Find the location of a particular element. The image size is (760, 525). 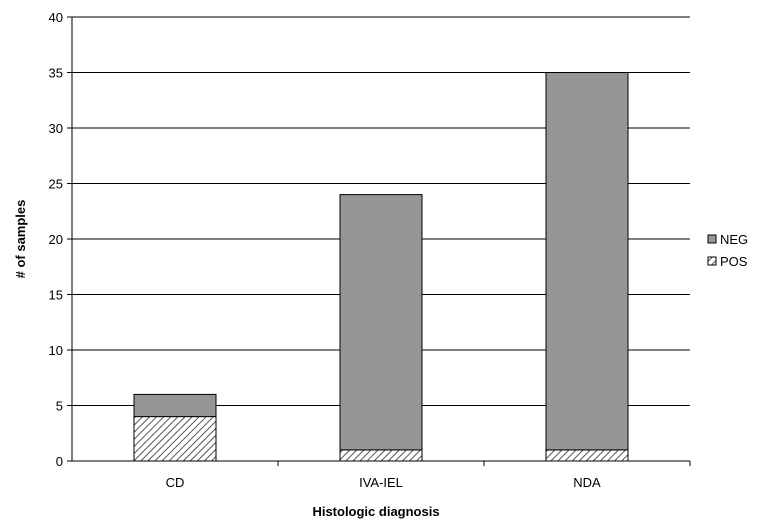

y-tick-label: 20 is located at coordinates (56, 239).